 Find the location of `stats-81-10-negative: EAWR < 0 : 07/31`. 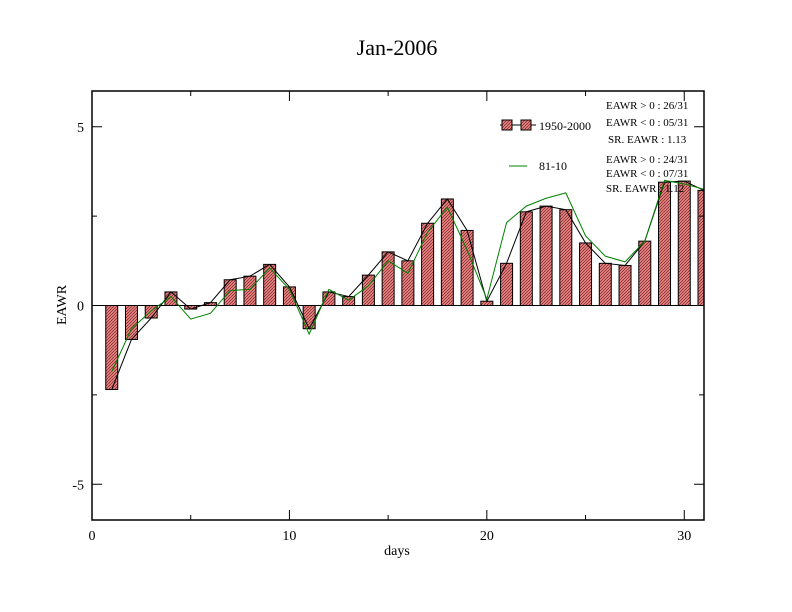

stats-81-10-negative: EAWR < 0 : 07/31 is located at coordinates (647, 174).